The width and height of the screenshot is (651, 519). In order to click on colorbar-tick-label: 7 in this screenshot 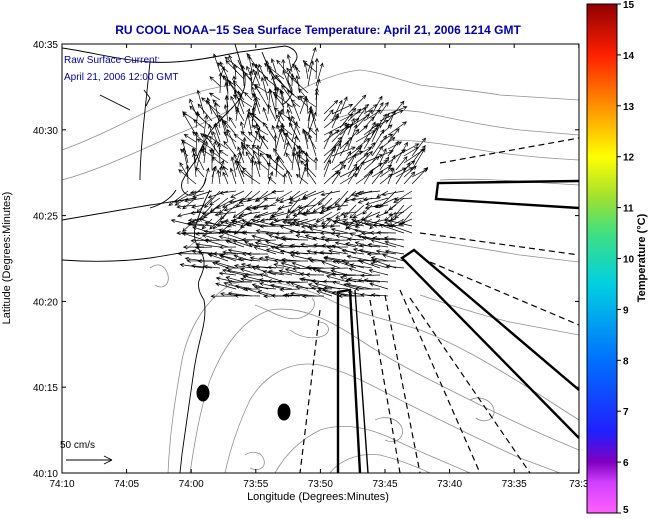, I will do `click(626, 412)`.